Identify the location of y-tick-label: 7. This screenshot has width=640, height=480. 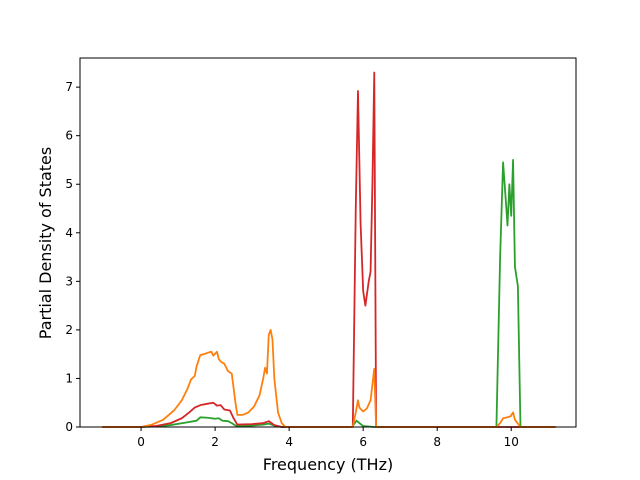
(69, 87).